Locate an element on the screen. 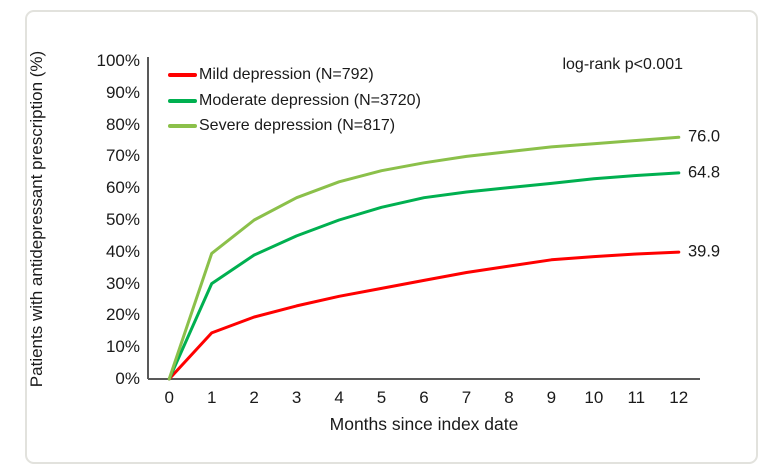 The width and height of the screenshot is (765, 476). x-tick-label: 12 is located at coordinates (679, 397).